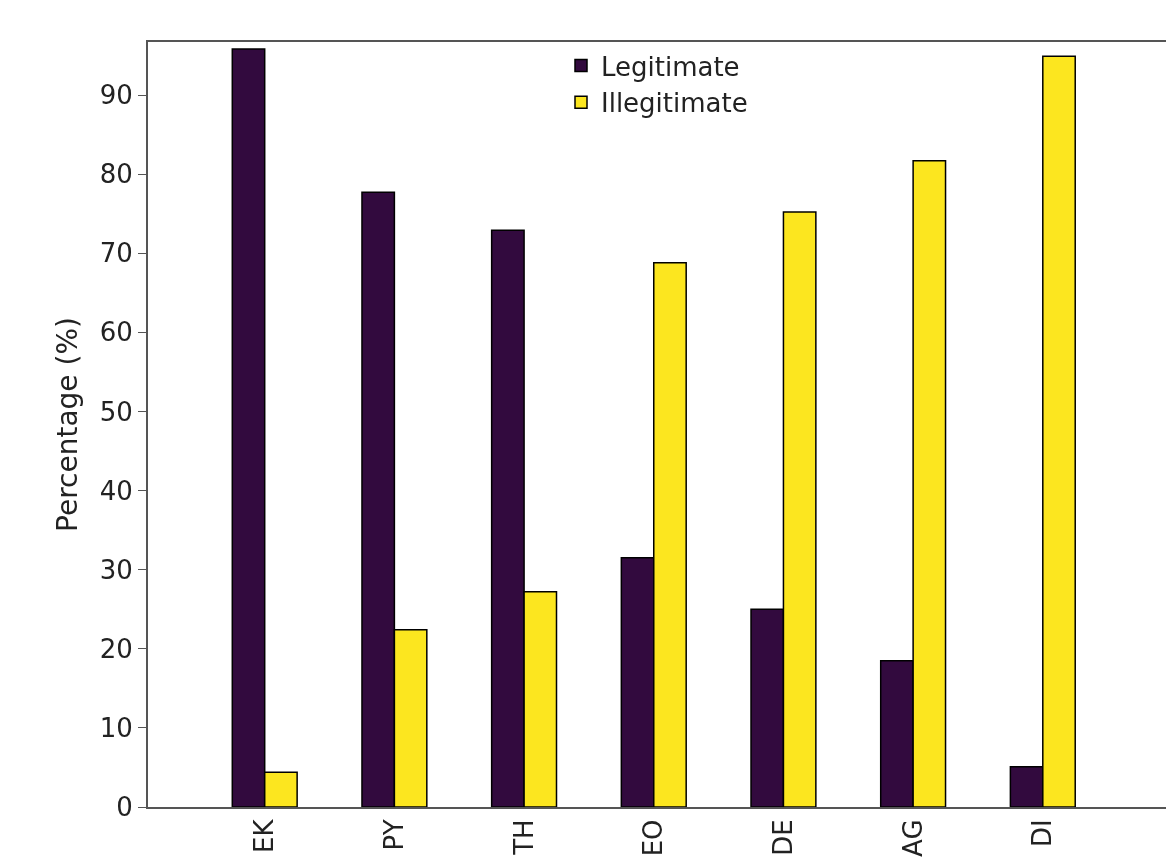  I want to click on x-tick-label: DE, so click(782, 837).